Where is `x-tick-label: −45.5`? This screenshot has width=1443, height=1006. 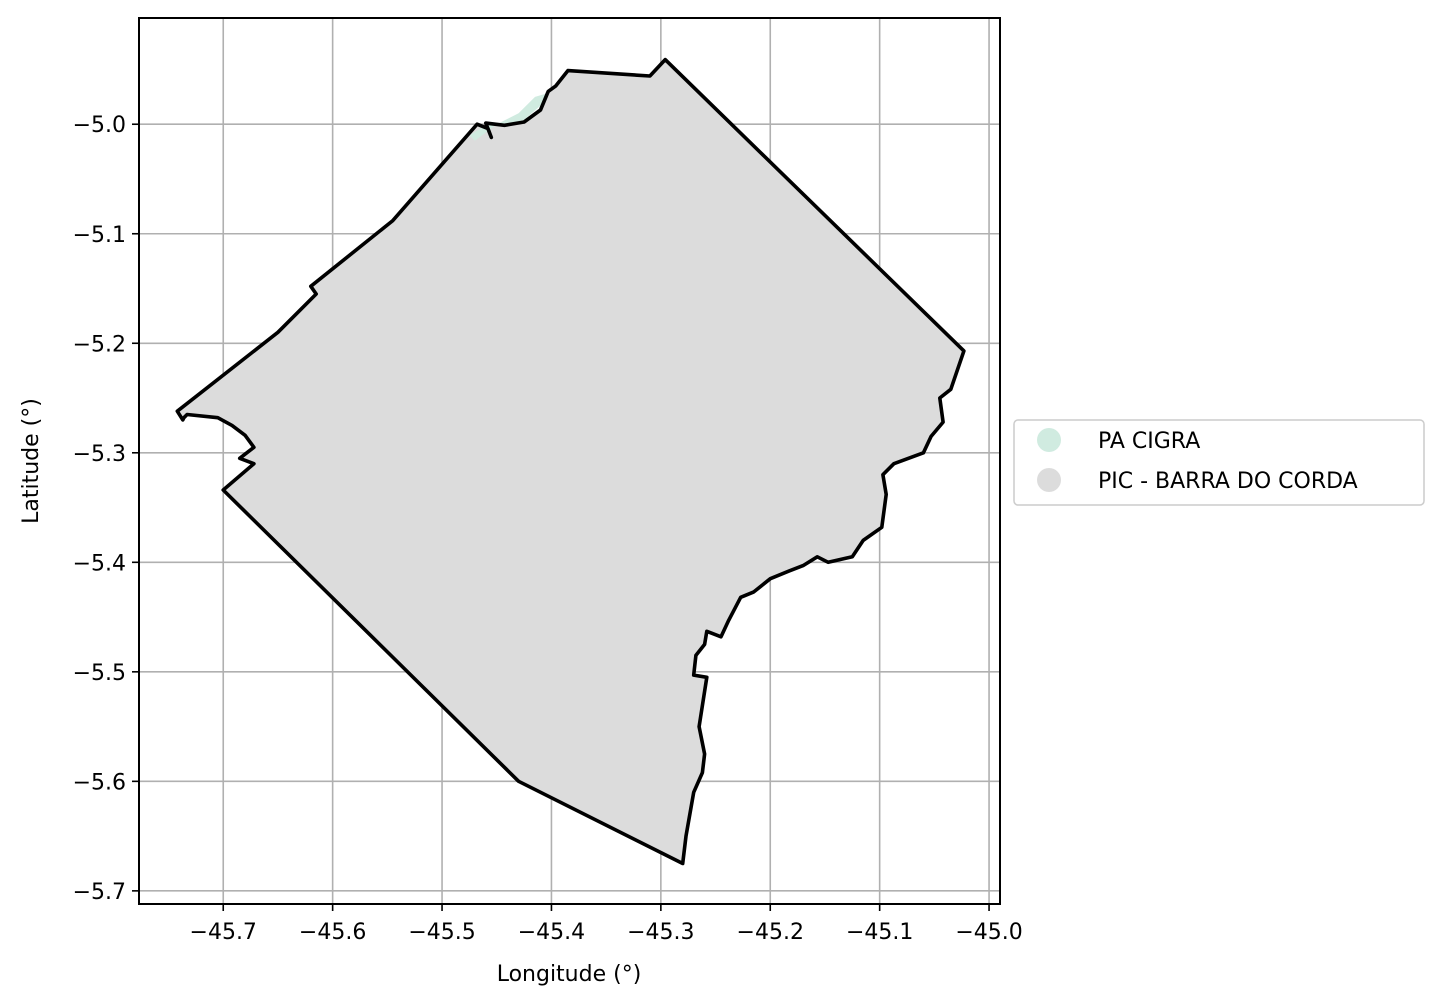
x-tick-label: −45.5 is located at coordinates (441, 932).